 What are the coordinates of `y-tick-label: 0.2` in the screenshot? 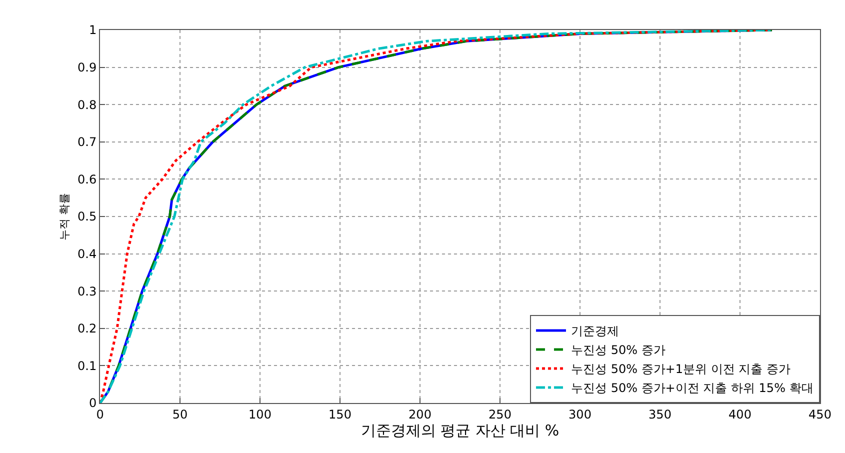 It's located at (87, 329).